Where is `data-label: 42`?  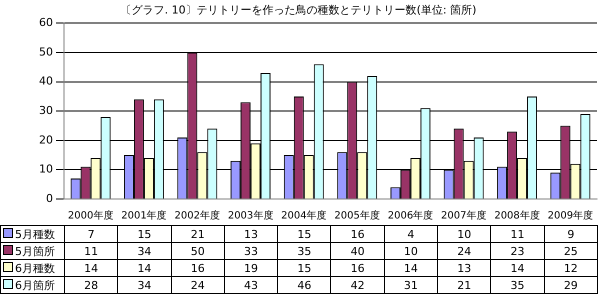
data-label: 42 is located at coordinates (357, 285).